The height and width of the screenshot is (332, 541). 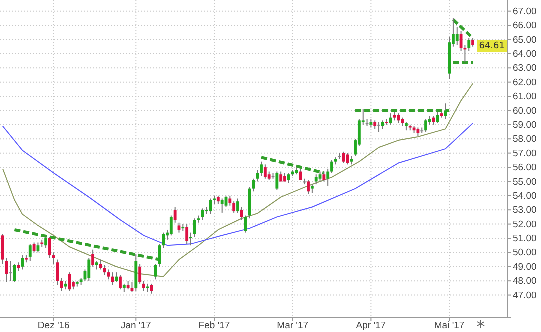 I want to click on y-tick-label: 53.00, so click(x=525, y=210).